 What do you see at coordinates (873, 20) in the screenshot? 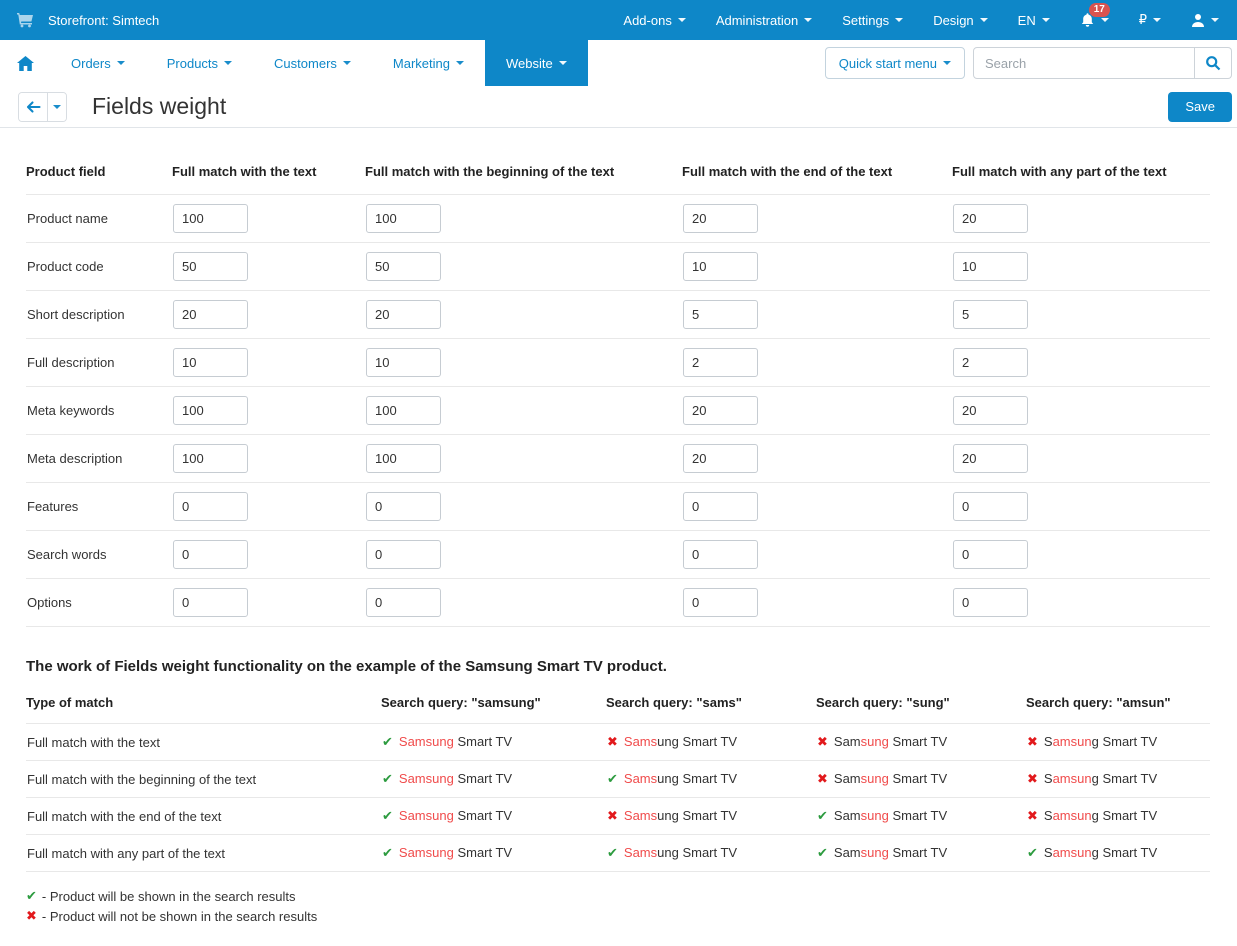
I see `menu-settings: Settings` at bounding box center [873, 20].